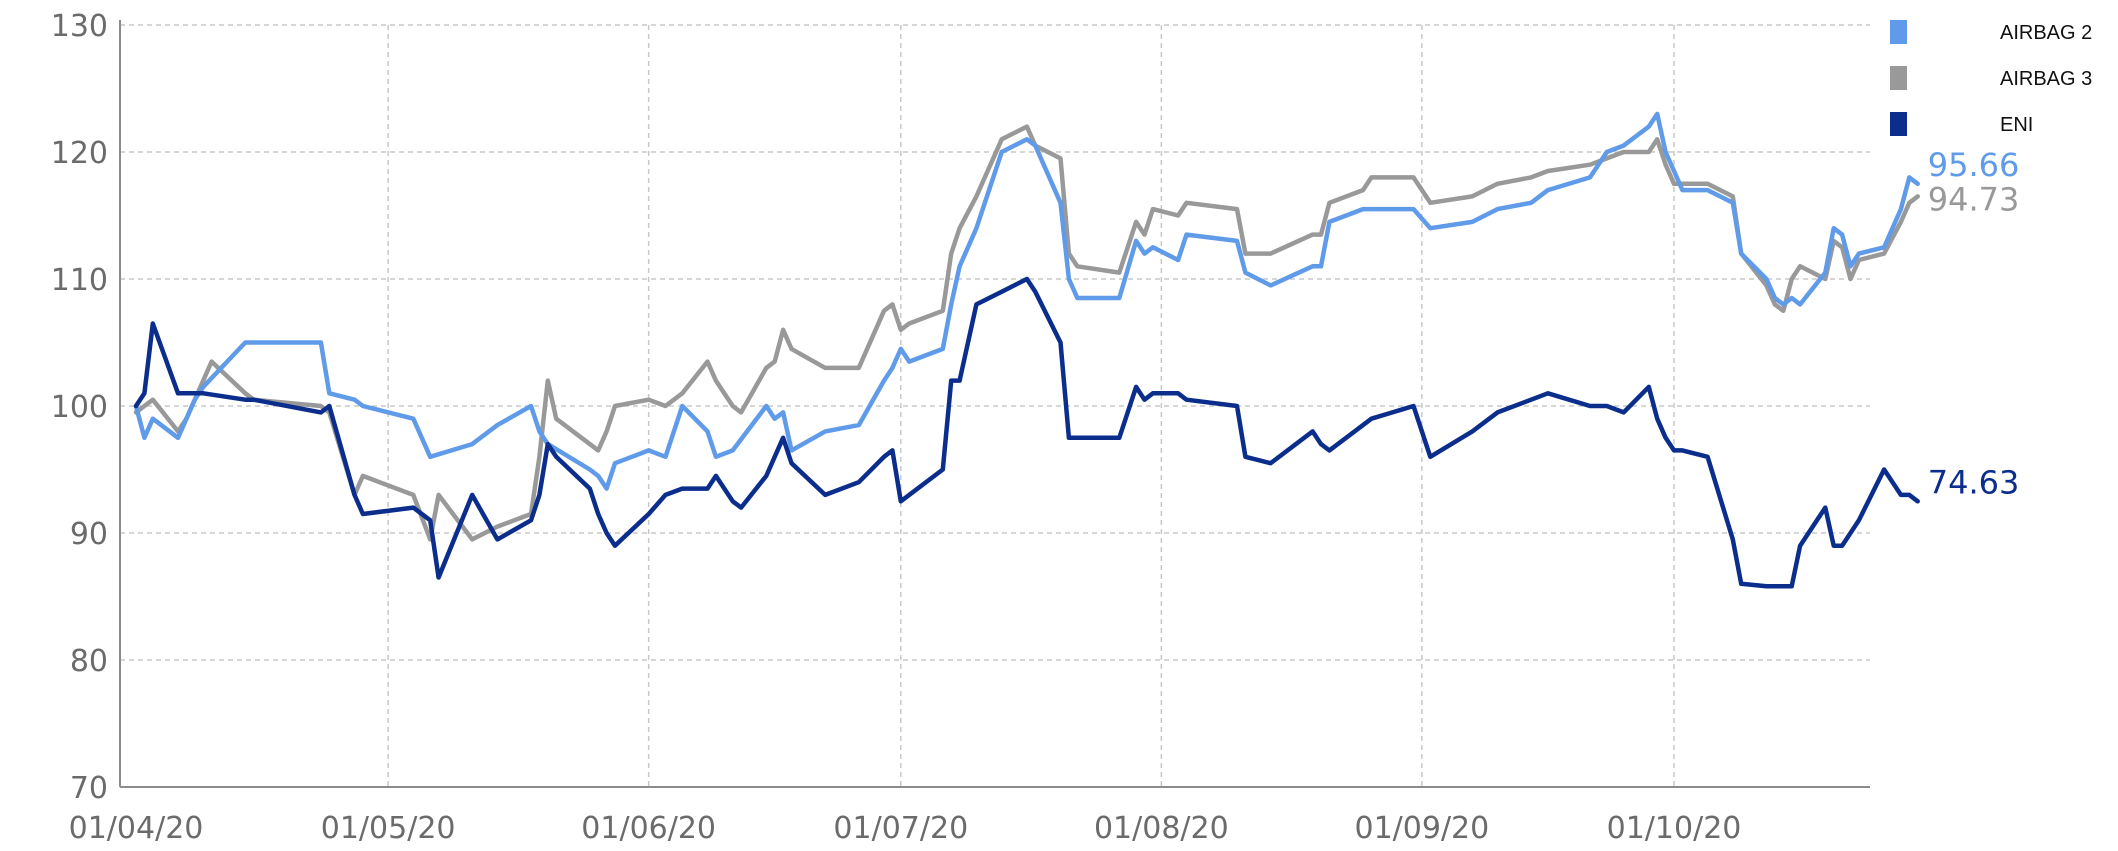 The height and width of the screenshot is (851, 2118). I want to click on end-label-eni: 74.63, so click(1974, 482).